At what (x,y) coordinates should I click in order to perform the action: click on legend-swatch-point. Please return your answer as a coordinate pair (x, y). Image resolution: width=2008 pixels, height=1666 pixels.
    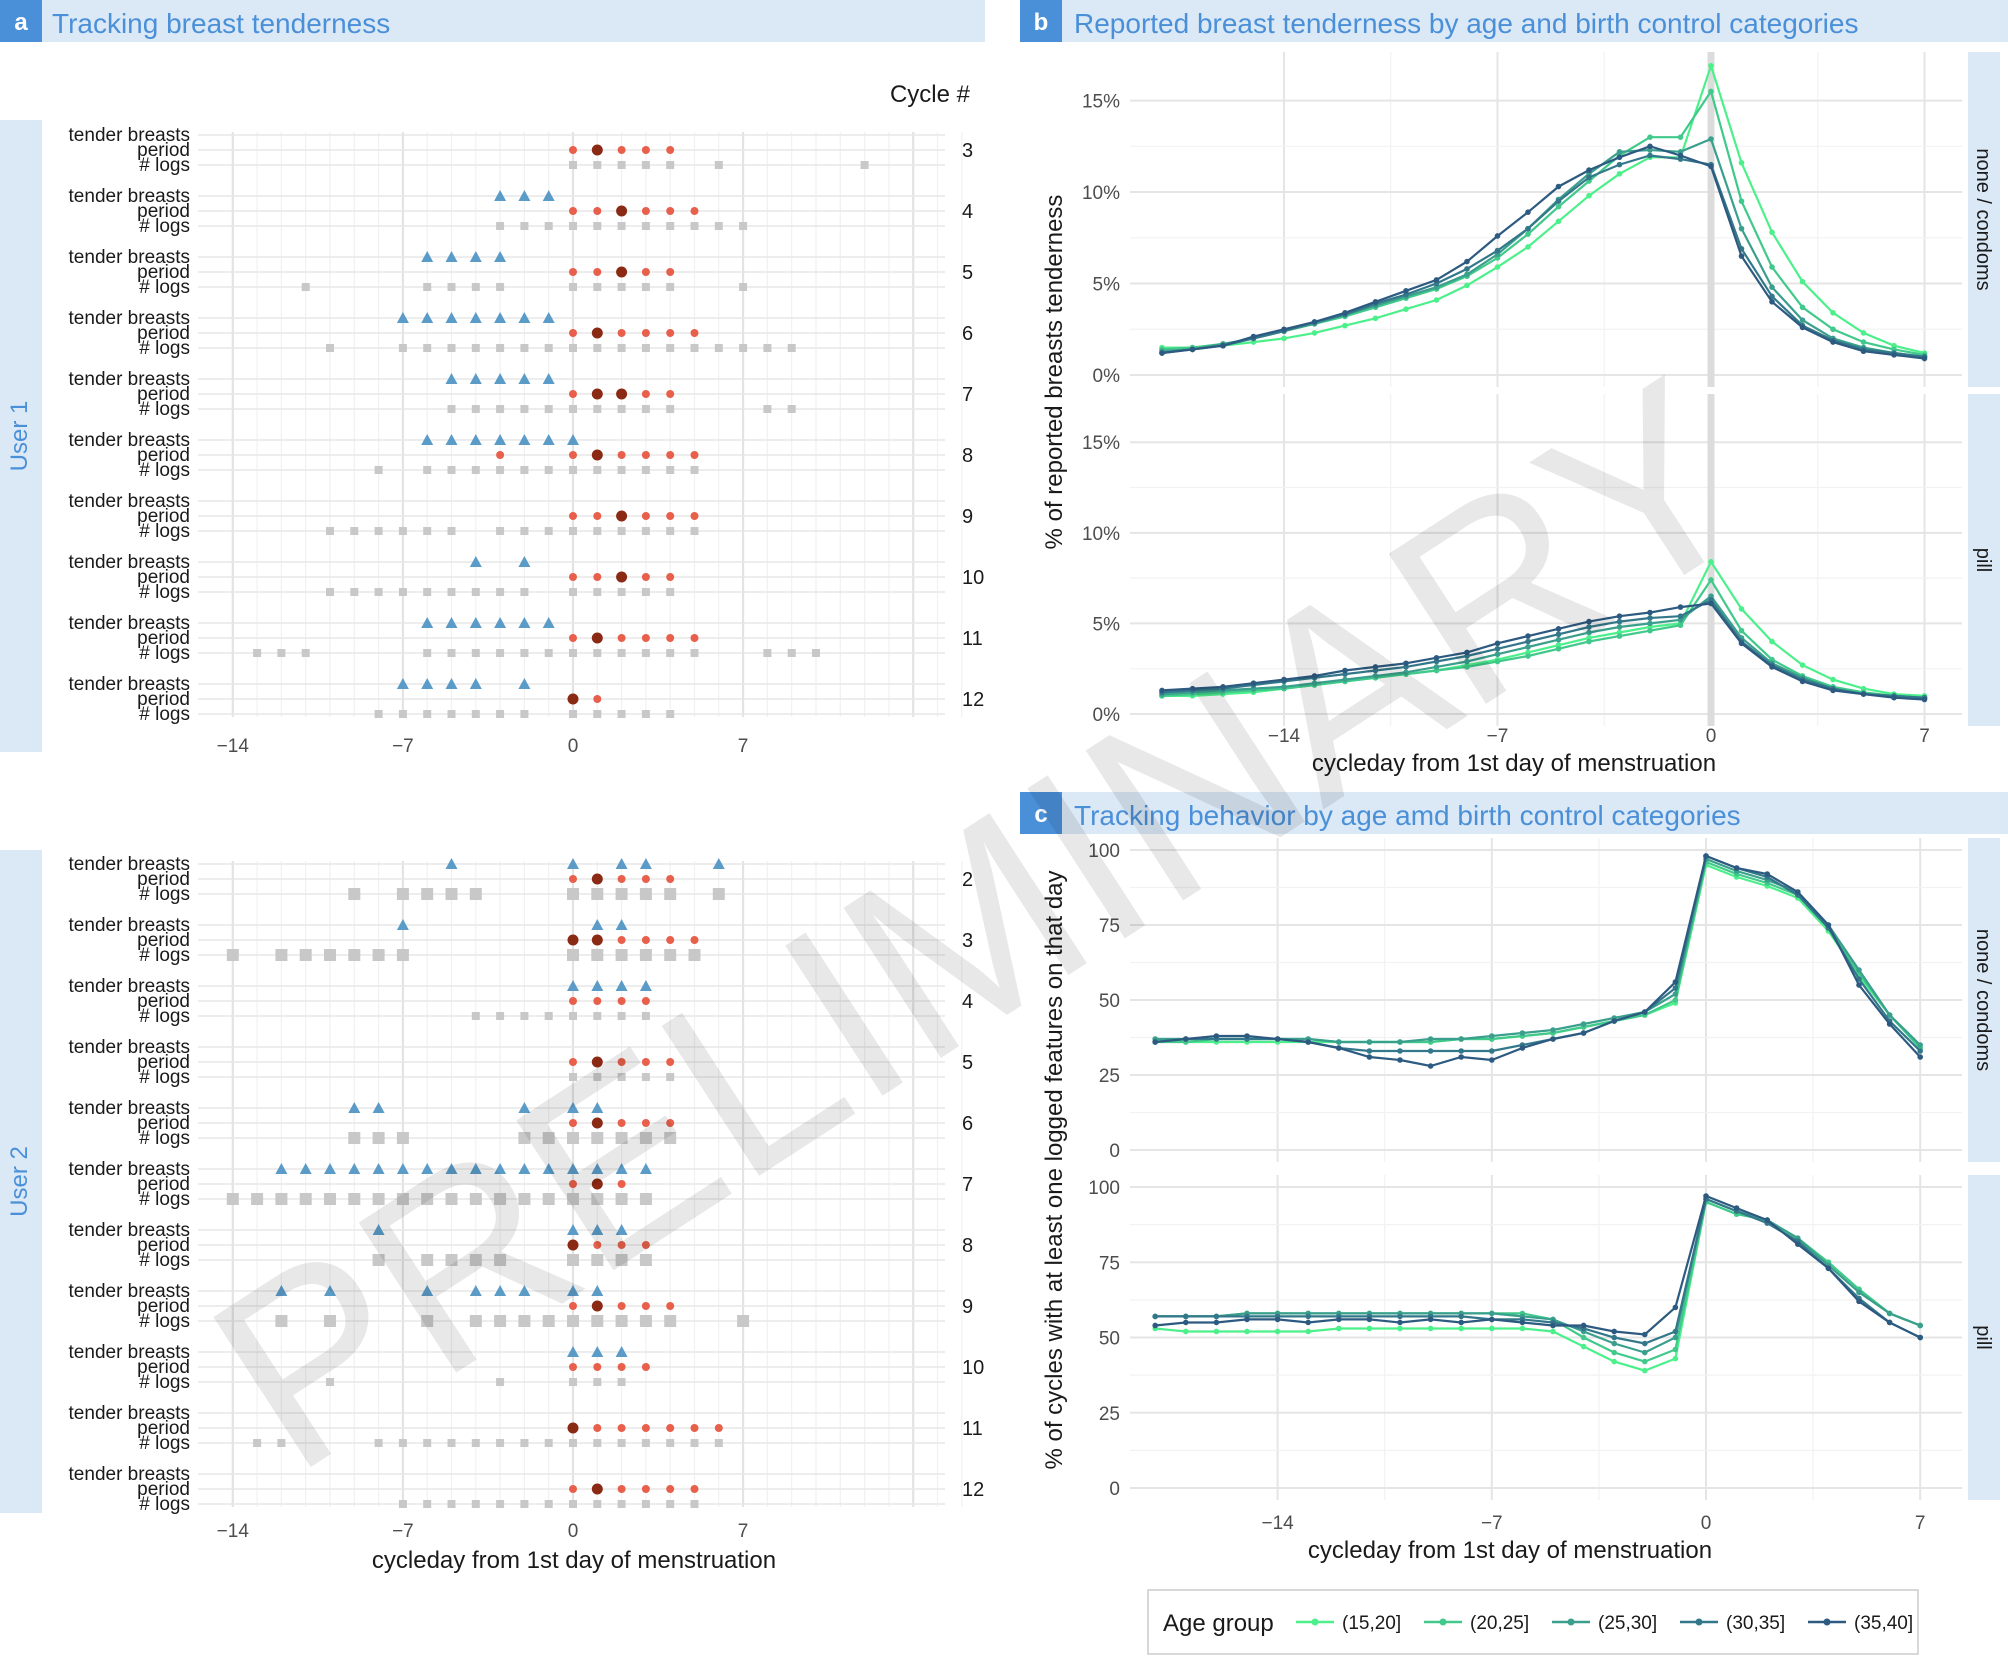
    Looking at the image, I should click on (1827, 1622).